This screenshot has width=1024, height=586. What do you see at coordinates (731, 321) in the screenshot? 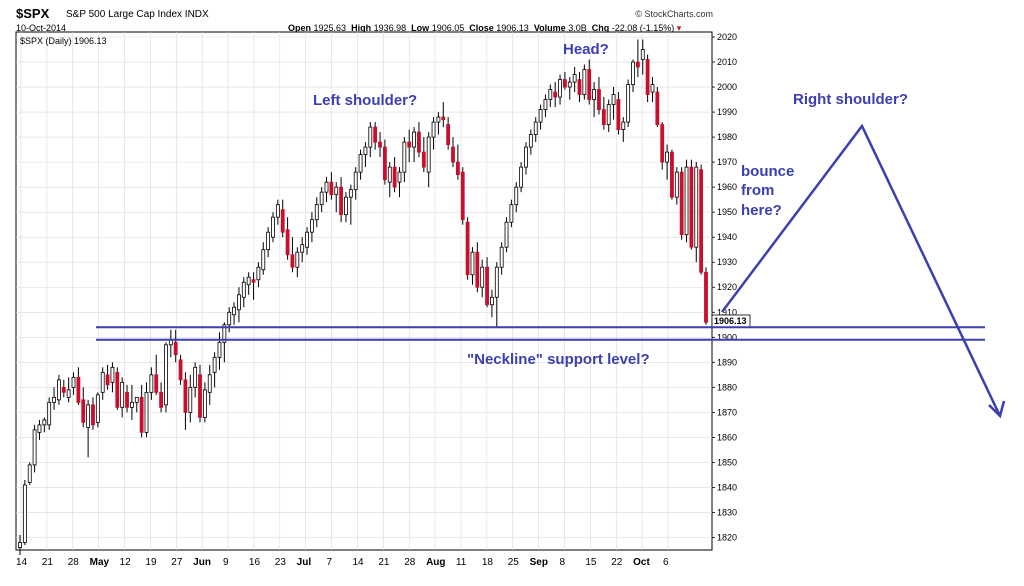
I see `price-label: 1906.13` at bounding box center [731, 321].